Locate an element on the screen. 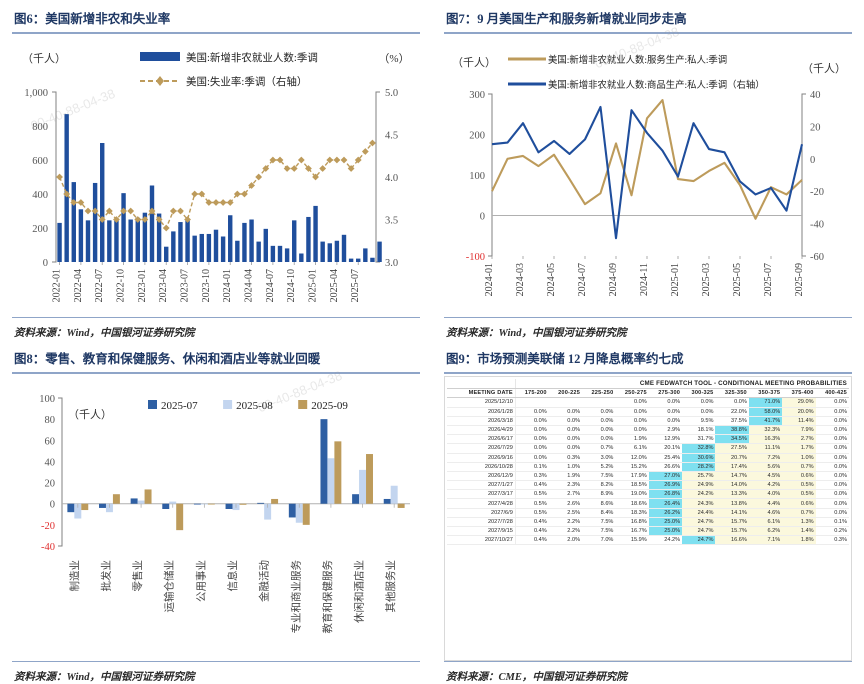  col-header-rate-range: 250-275 is located at coordinates (632, 393).